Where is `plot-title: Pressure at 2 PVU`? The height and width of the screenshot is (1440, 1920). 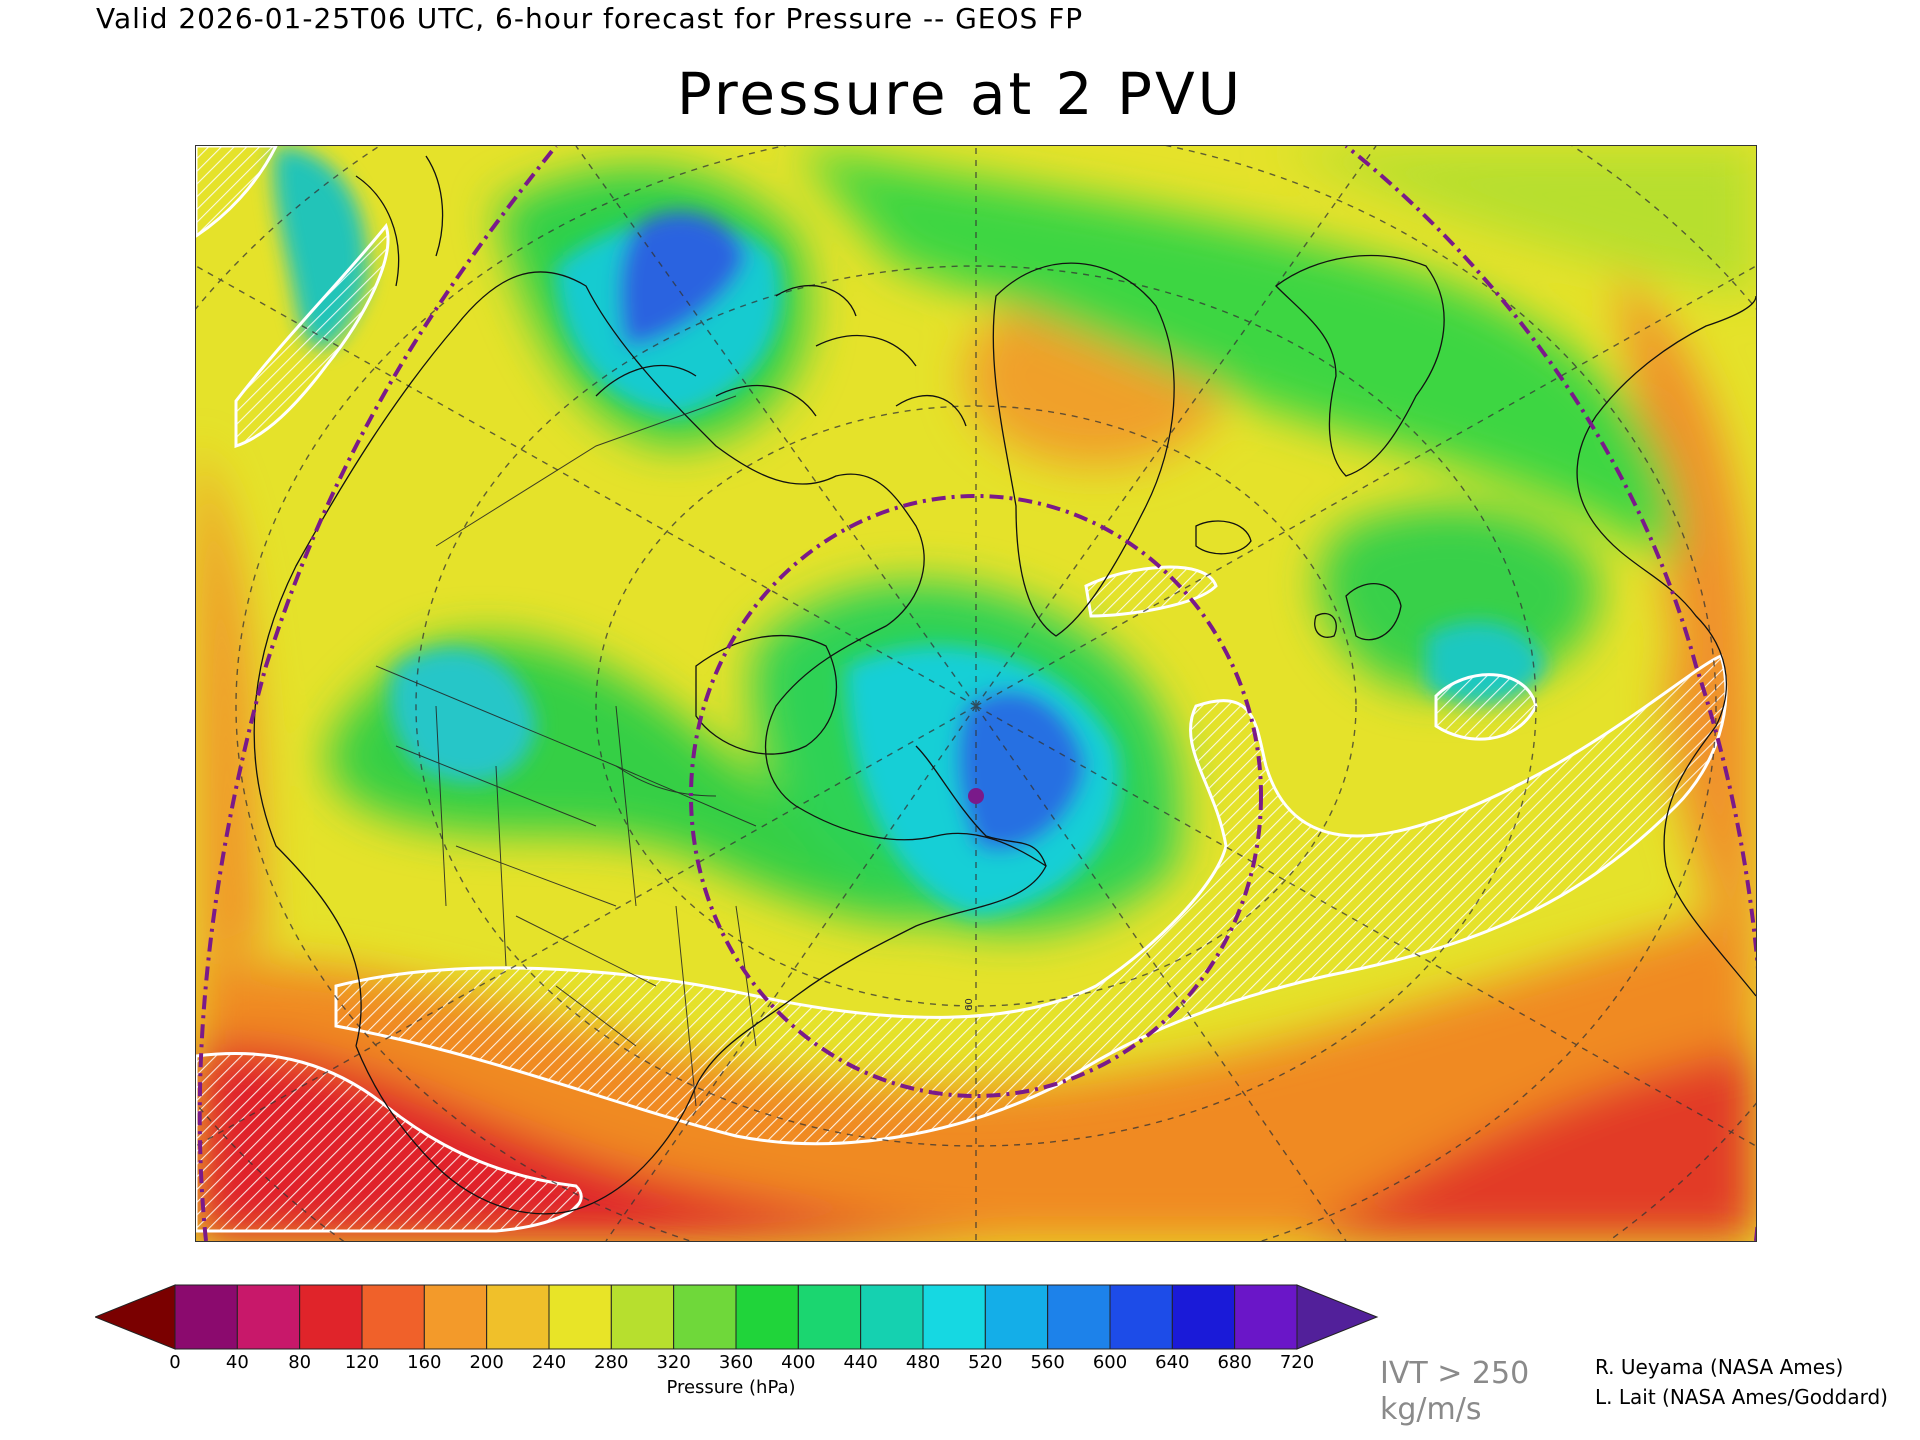 plot-title: Pressure at 2 PVU is located at coordinates (960, 94).